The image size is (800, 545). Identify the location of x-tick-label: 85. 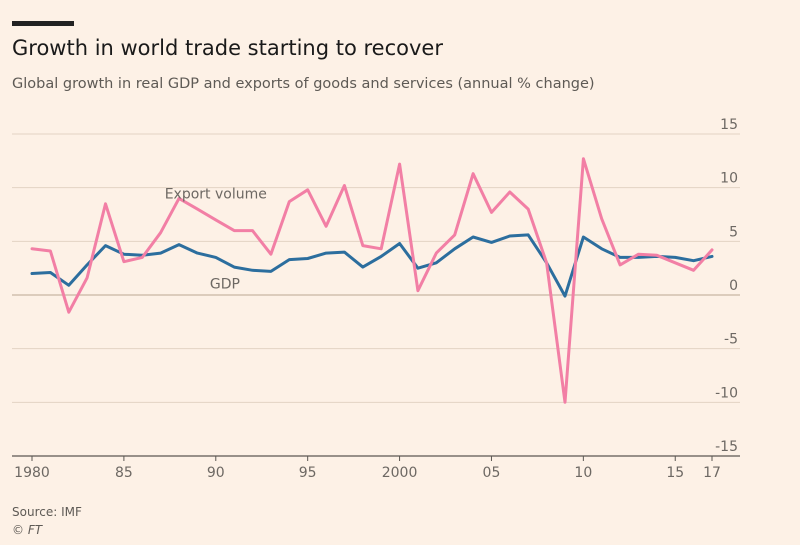
(124, 473).